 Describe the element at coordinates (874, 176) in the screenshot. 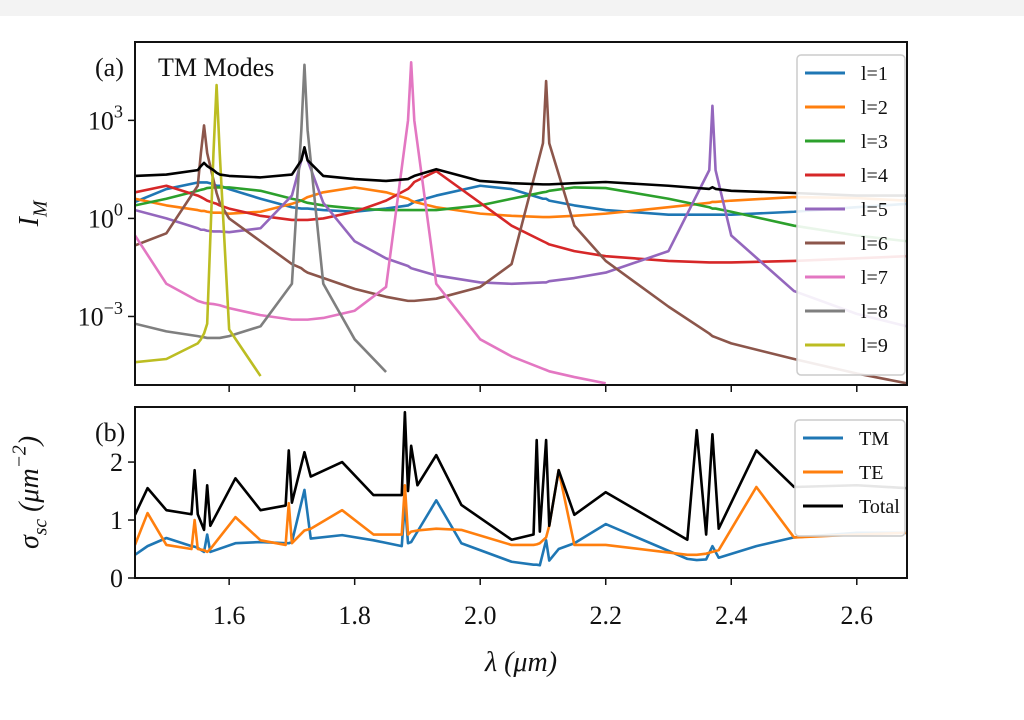

I see `legend-label: l=4` at that location.